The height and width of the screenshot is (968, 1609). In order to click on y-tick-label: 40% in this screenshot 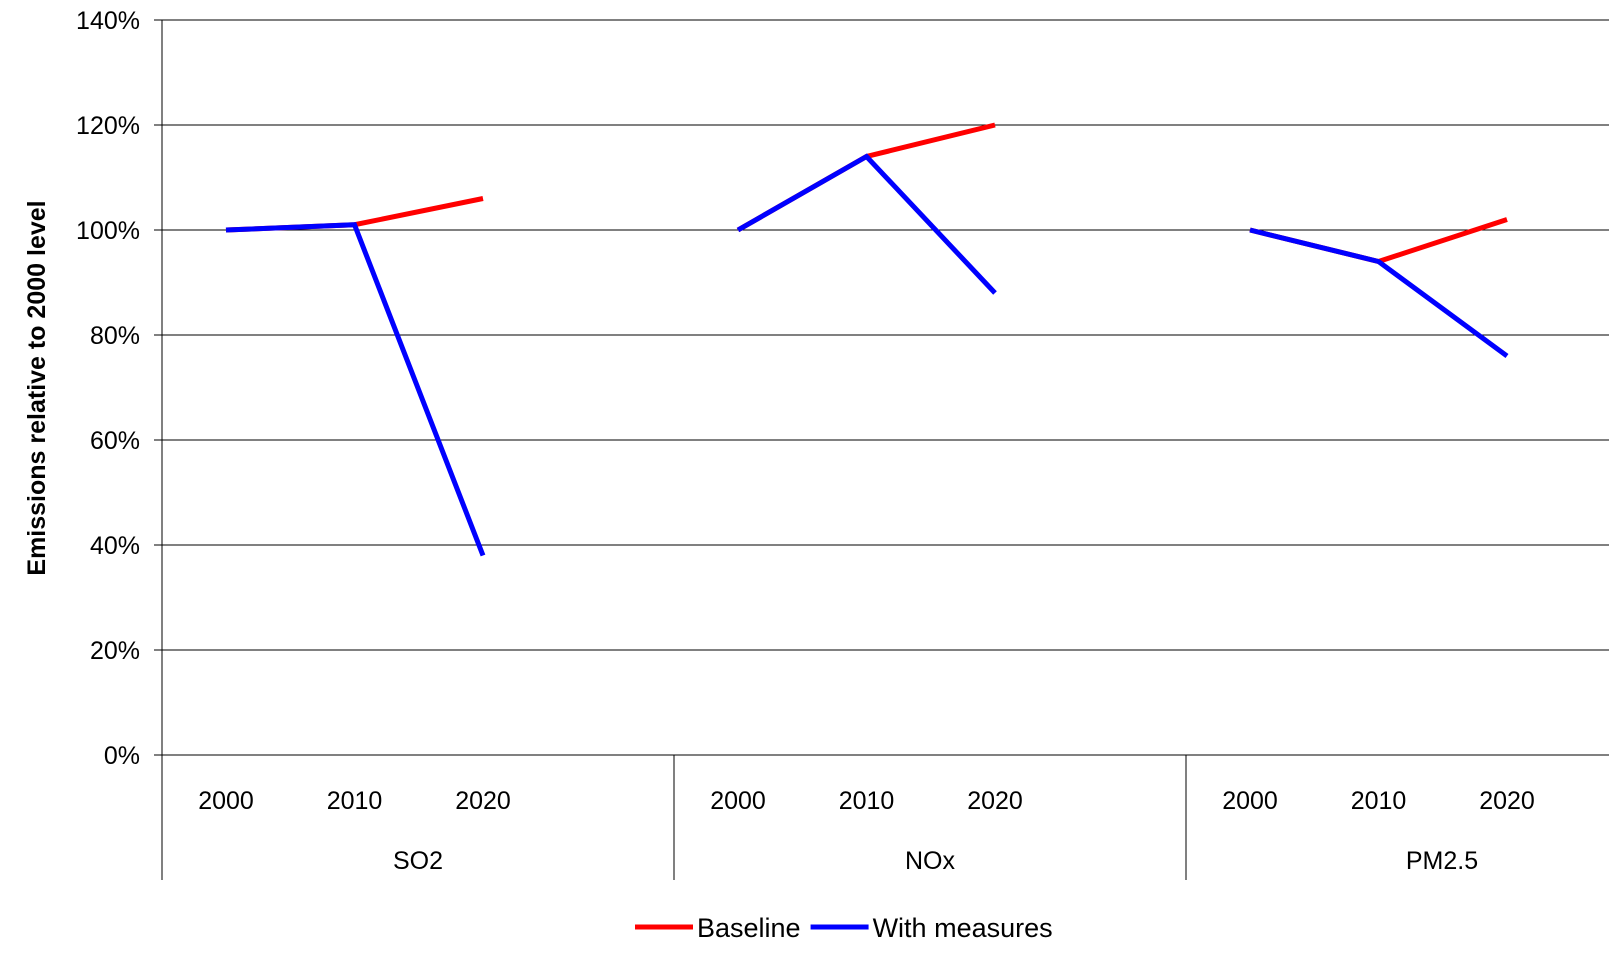, I will do `click(115, 546)`.